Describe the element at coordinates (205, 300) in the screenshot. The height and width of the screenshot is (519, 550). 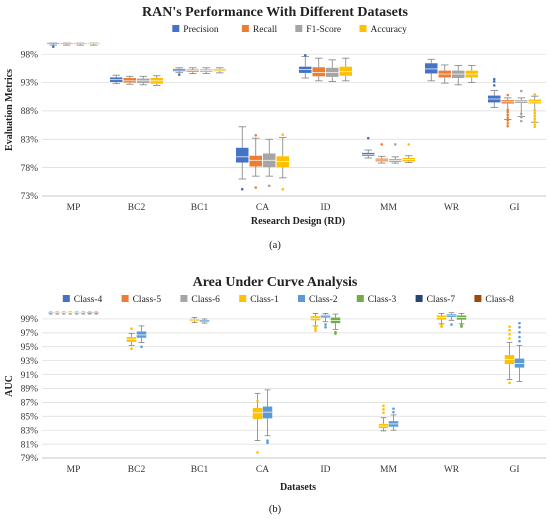
I see `legend-label: Class-6` at that location.